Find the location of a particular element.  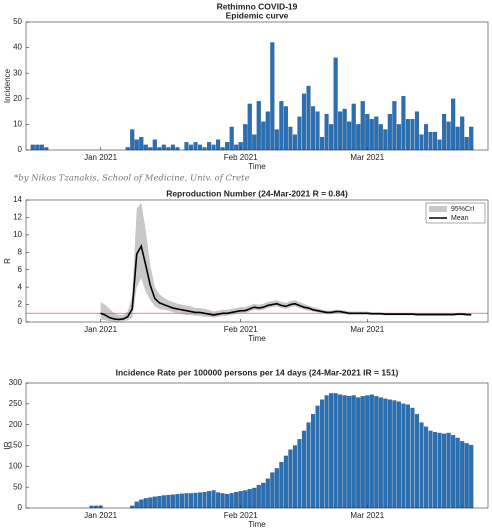

y-tick-label: 100 is located at coordinates (16, 465).